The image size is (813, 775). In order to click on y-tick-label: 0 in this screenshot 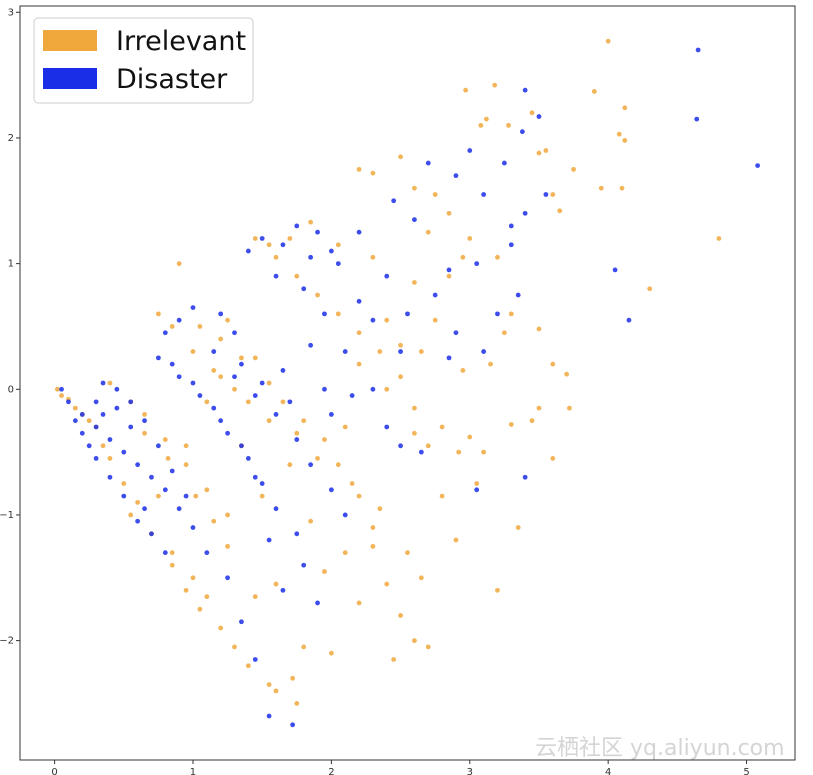, I will do `click(11, 389)`.